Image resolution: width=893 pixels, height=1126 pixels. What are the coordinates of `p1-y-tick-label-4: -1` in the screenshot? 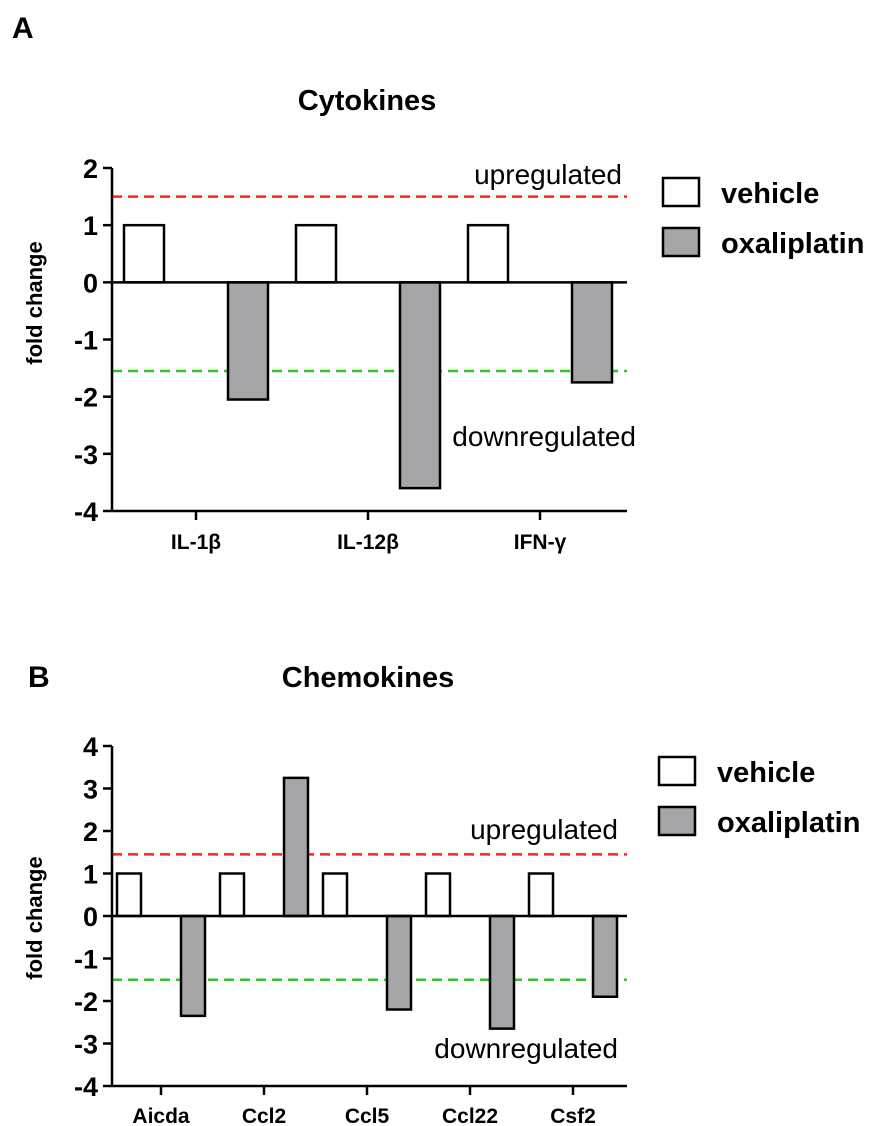 It's located at (86, 341).